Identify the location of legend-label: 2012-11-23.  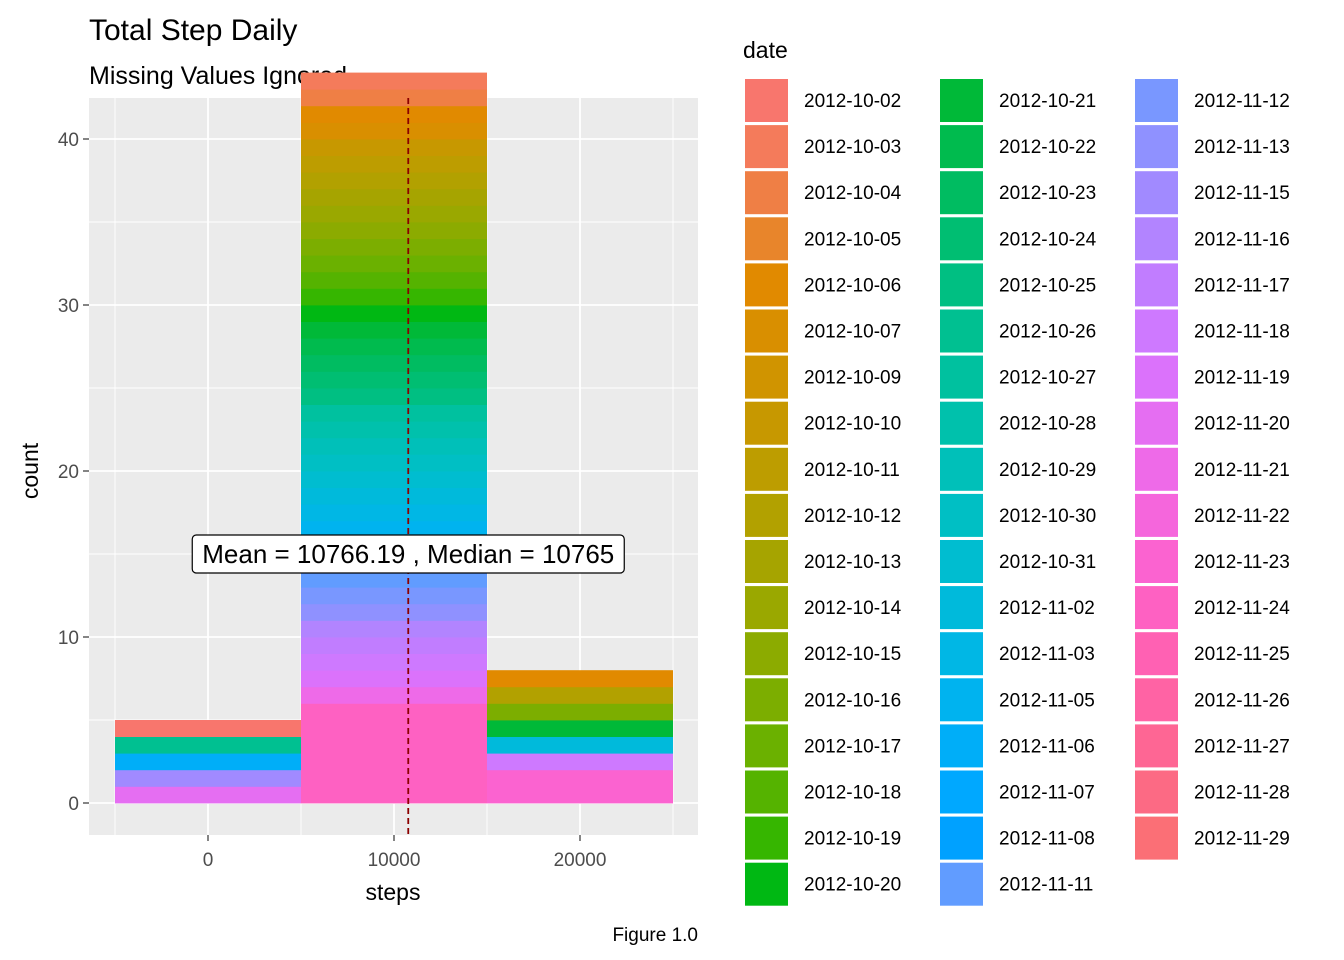
(1242, 562).